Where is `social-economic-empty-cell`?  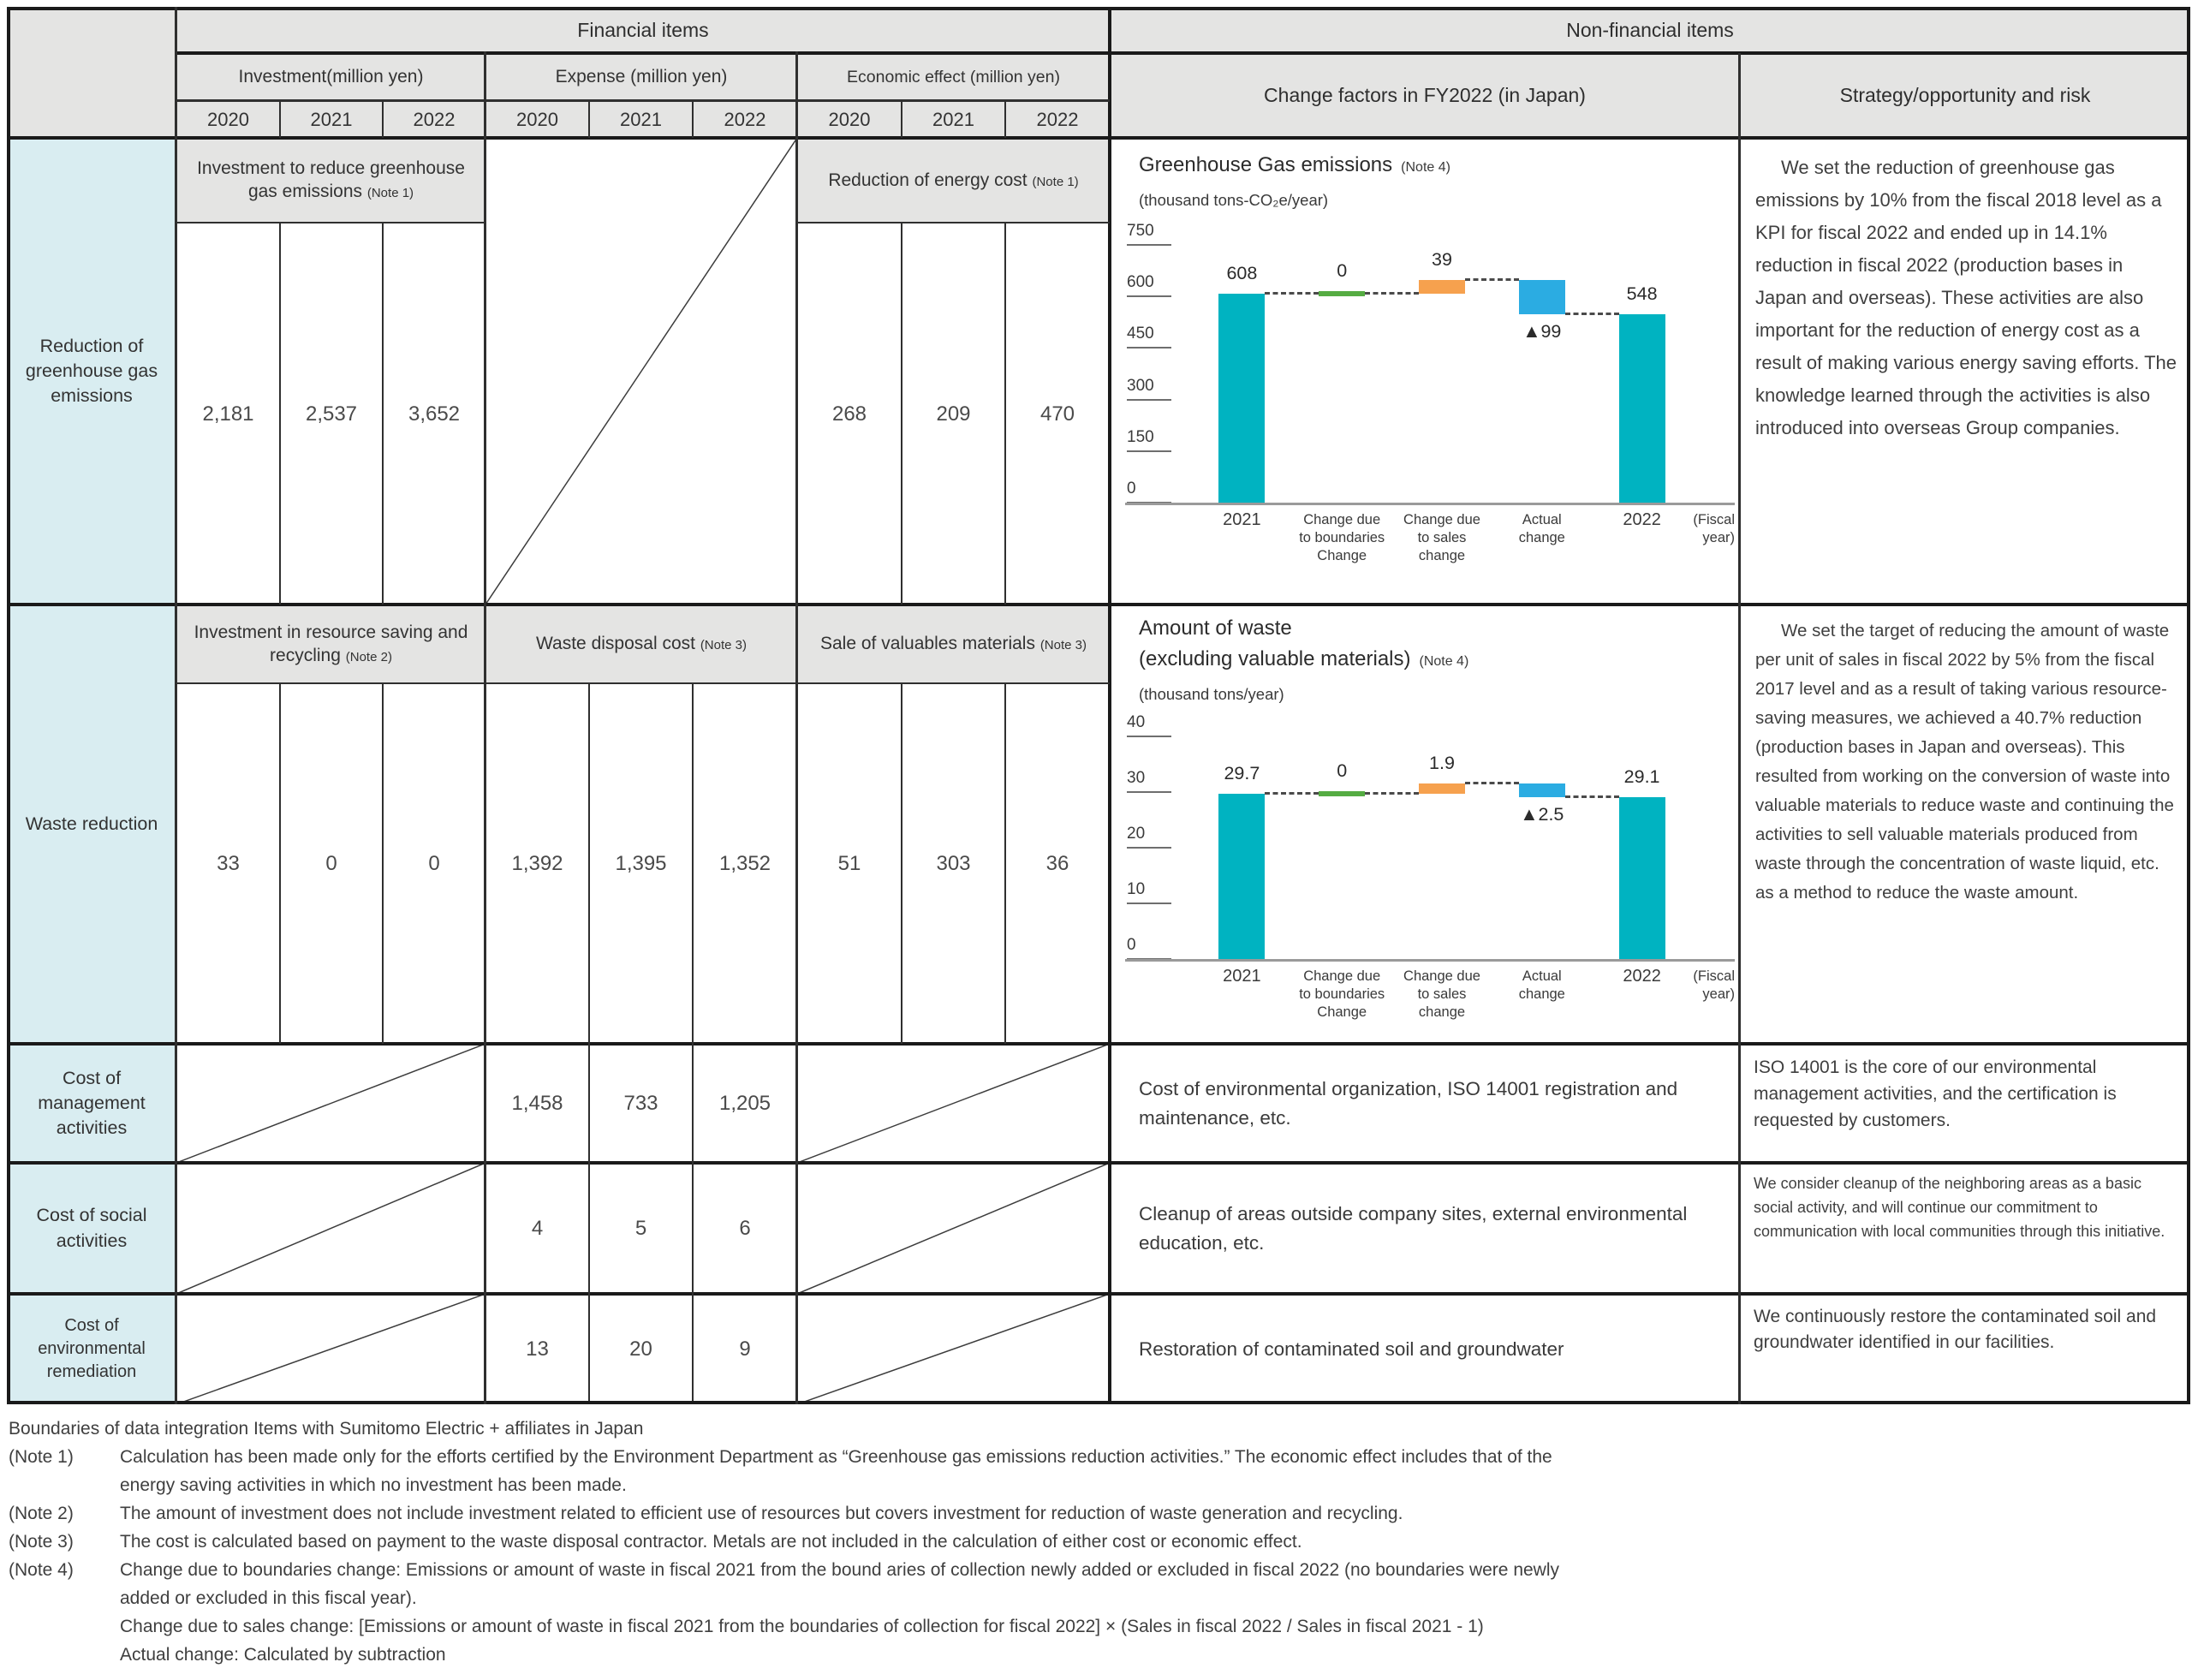
social-economic-empty-cell is located at coordinates (953, 1228).